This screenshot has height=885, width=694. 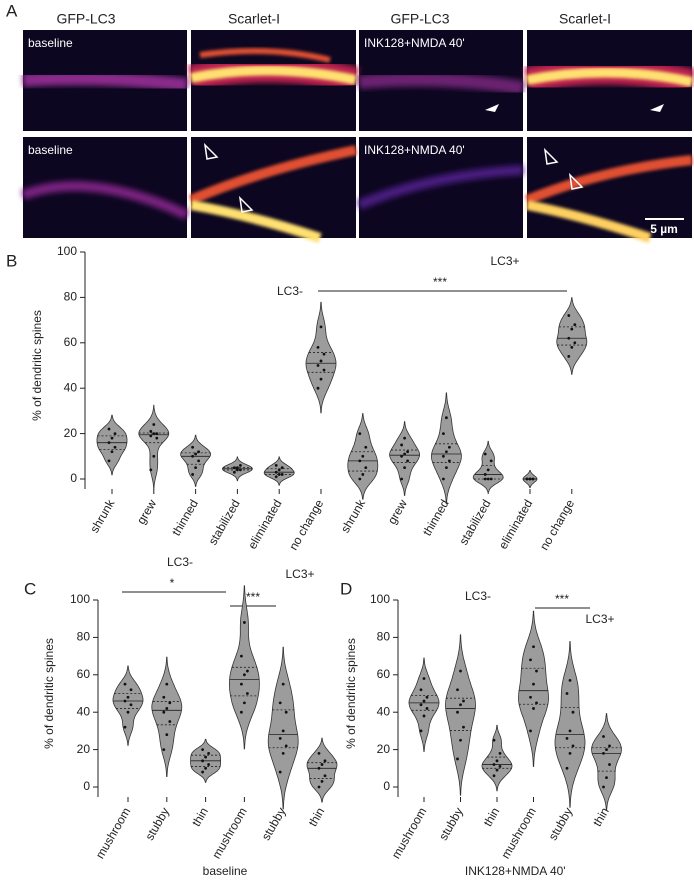 I want to click on significance: ***, so click(x=440, y=282).